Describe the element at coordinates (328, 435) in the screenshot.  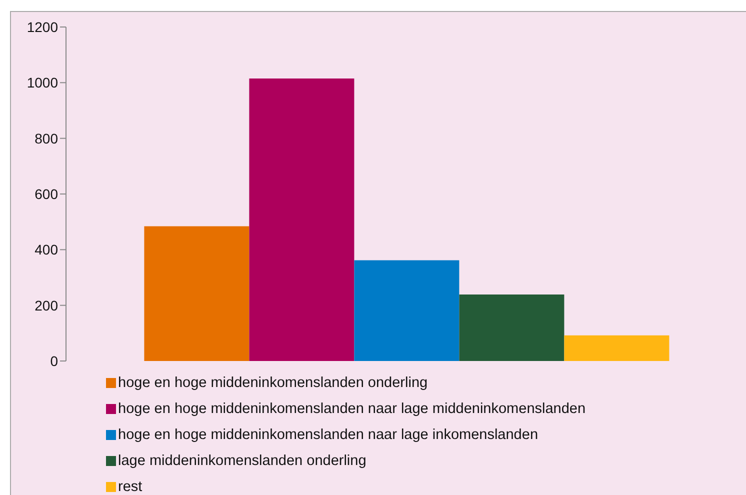
I see `legend-label: hoge en hoge middeninkomenslanden naar lage inkomenslanden` at that location.